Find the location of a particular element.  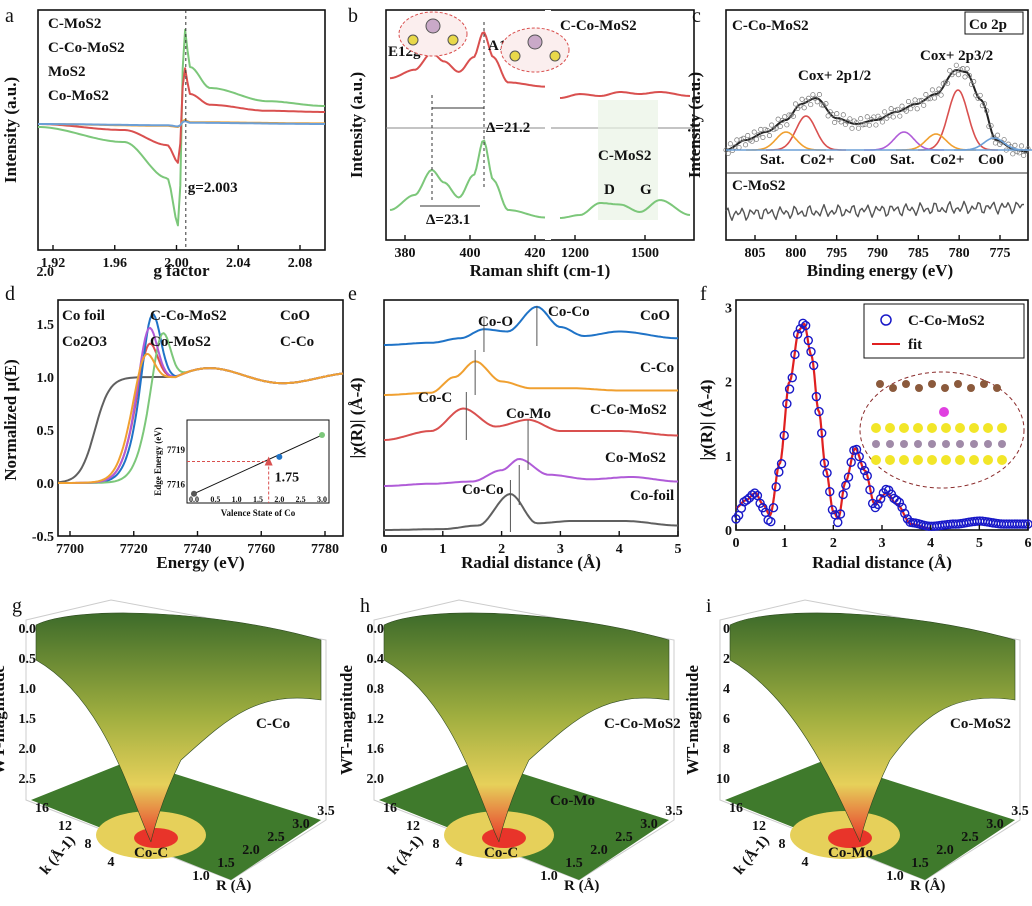

x-tick-label: 7760 is located at coordinates (261, 549).